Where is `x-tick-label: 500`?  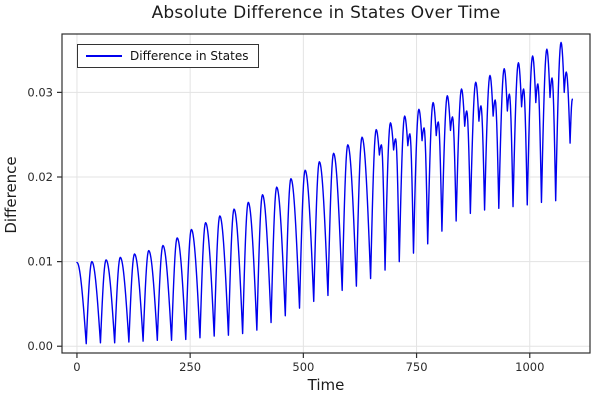 x-tick-label: 500 is located at coordinates (303, 367).